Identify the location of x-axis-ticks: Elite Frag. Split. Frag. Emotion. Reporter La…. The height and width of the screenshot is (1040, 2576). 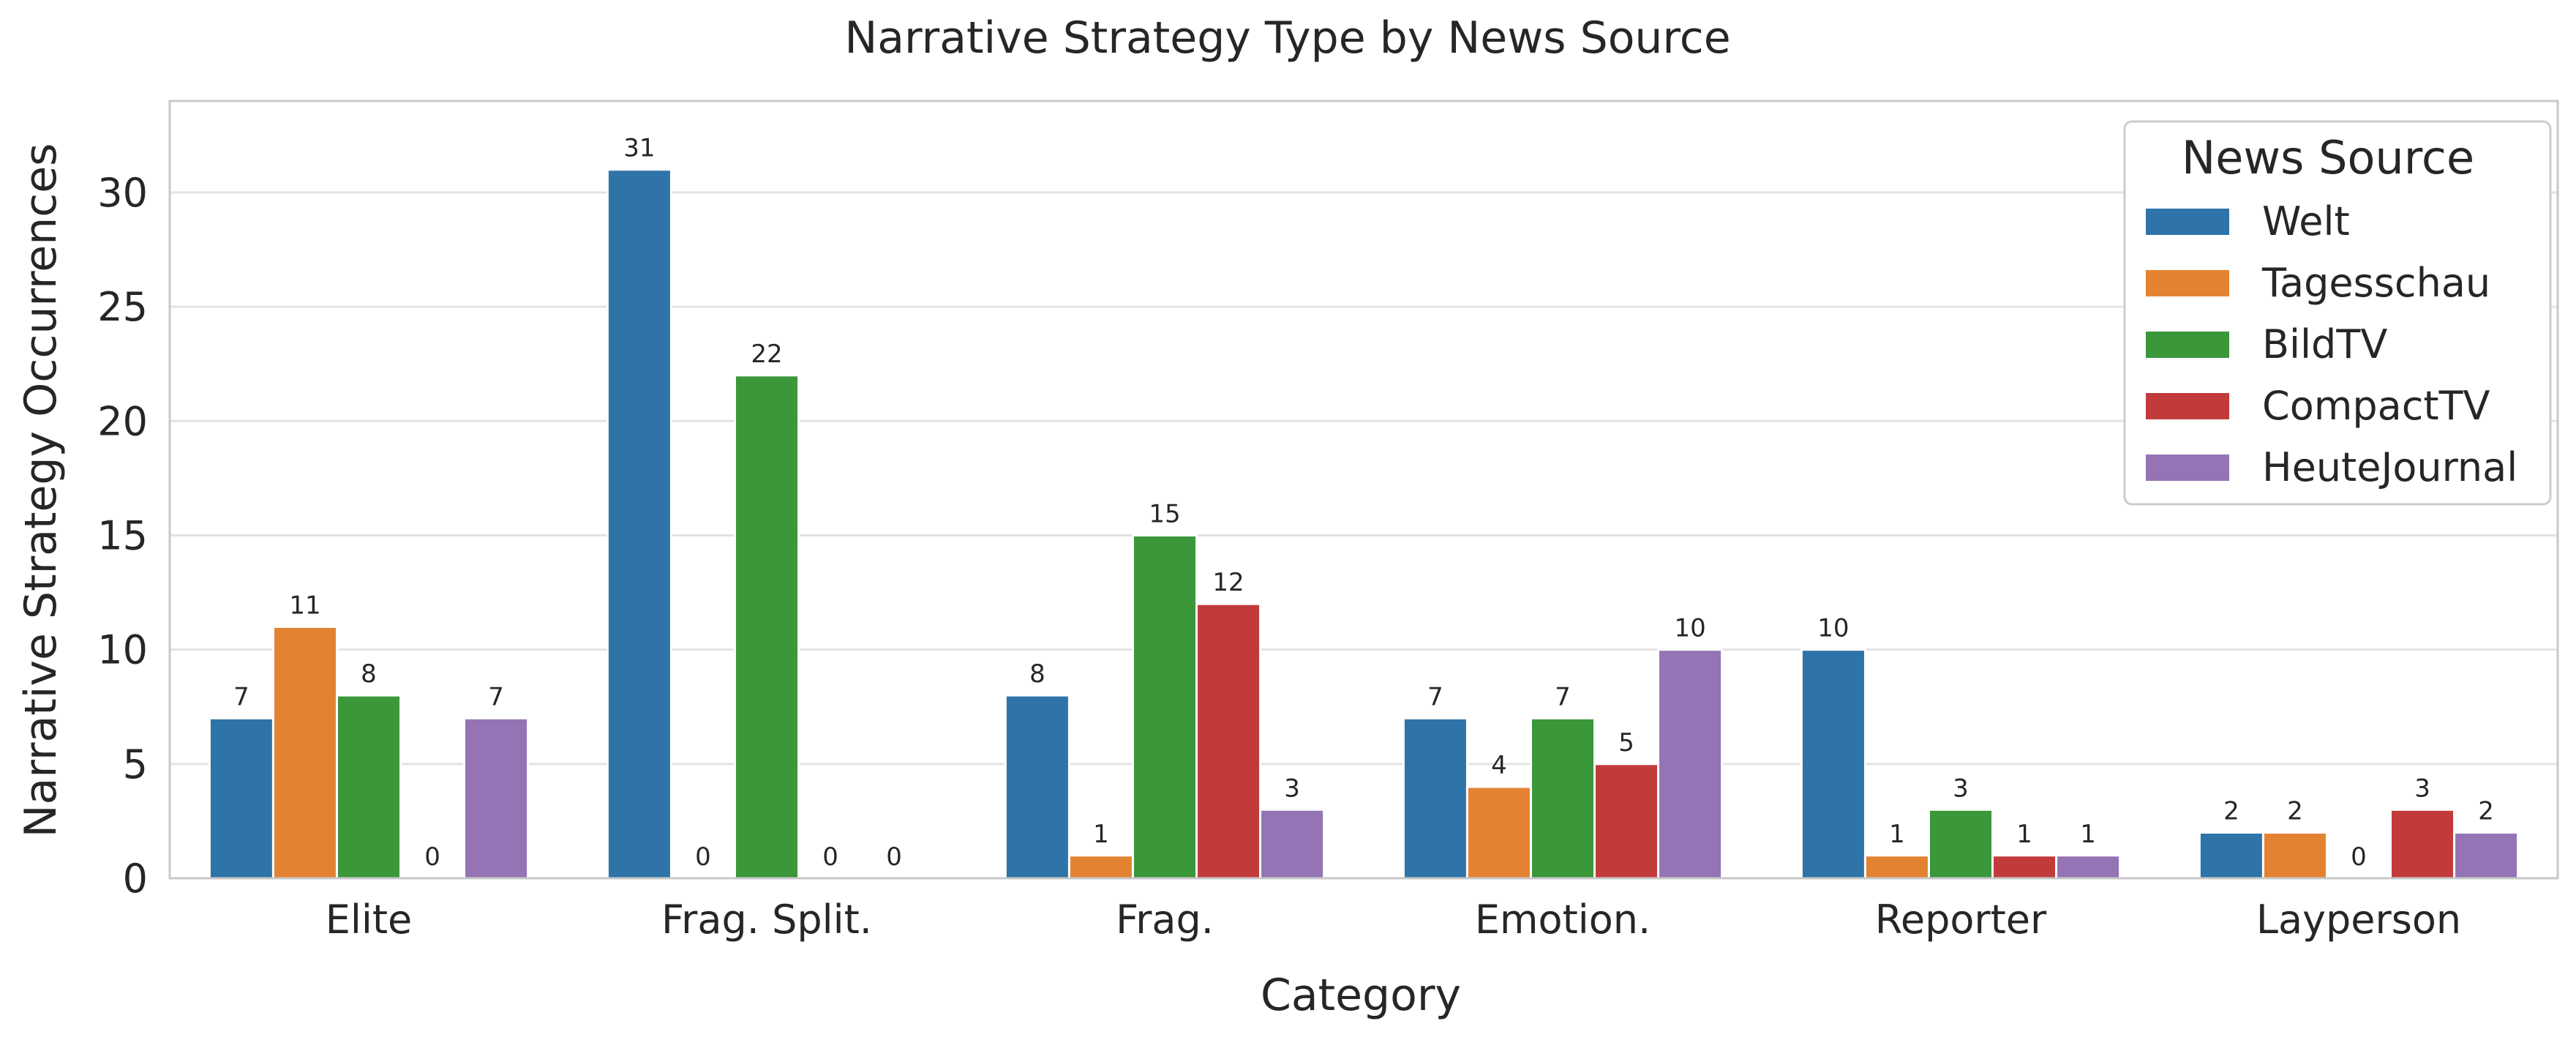
(1393, 920).